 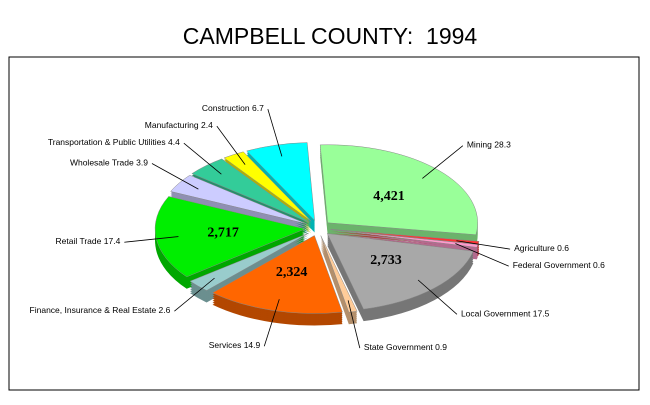 I want to click on slice-label: Manufacturing 2.4, so click(x=179, y=125).